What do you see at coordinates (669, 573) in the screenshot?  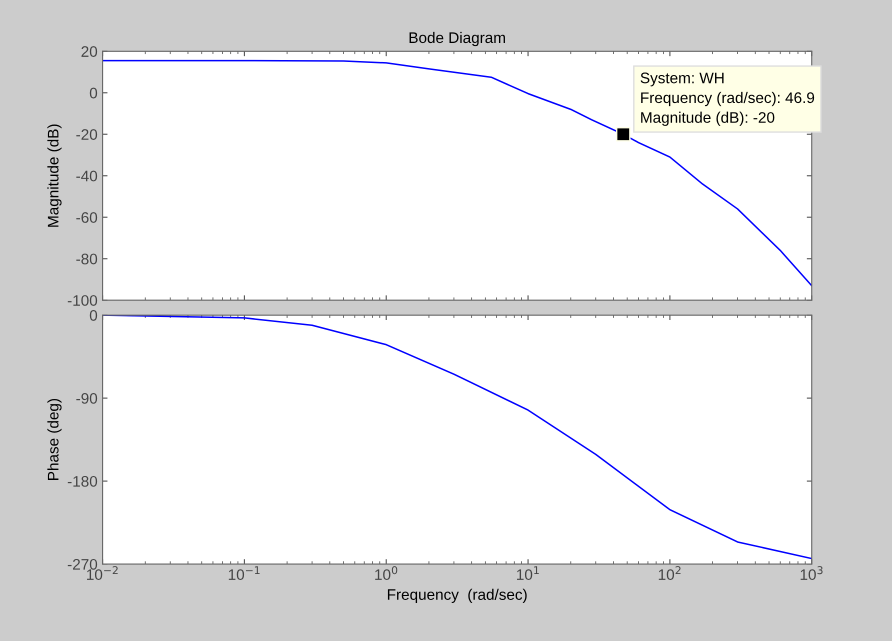 I see `x-tick-label: 10$^{2}$` at bounding box center [669, 573].